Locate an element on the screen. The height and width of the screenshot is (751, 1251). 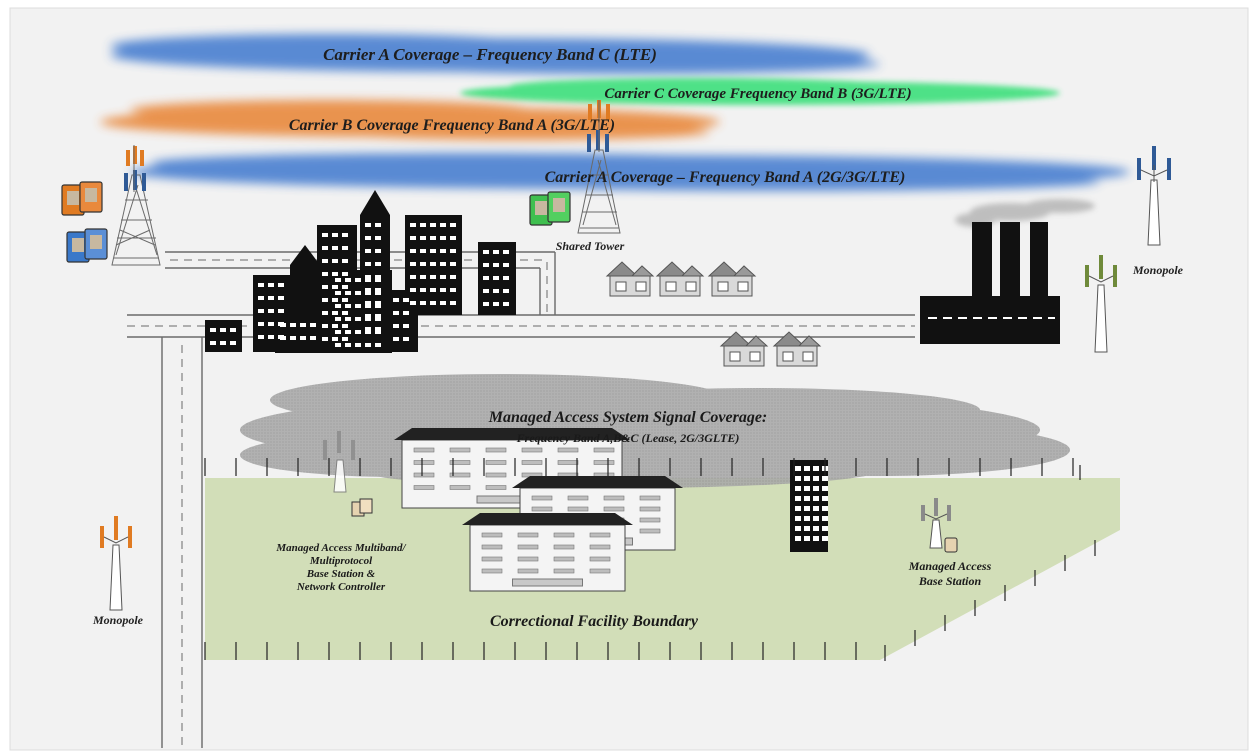
mas-tower-controller is located at coordinates (348, 474).